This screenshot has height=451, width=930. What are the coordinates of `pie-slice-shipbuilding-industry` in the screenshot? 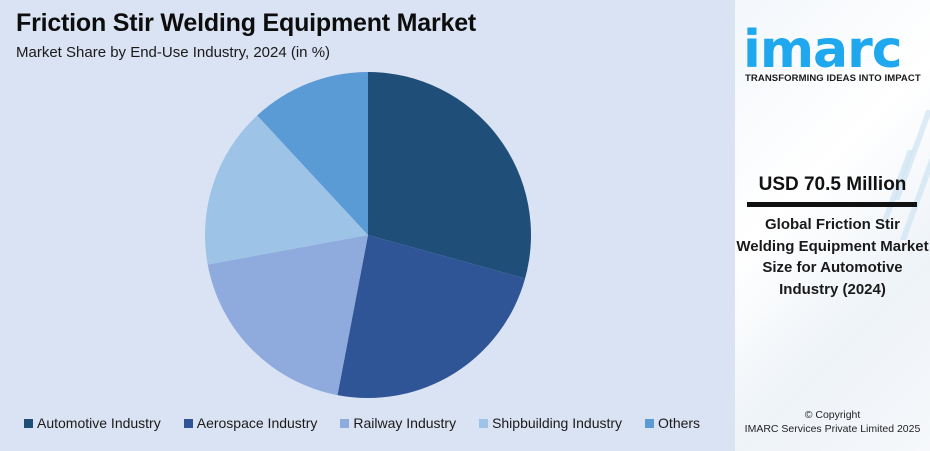 It's located at (286, 190).